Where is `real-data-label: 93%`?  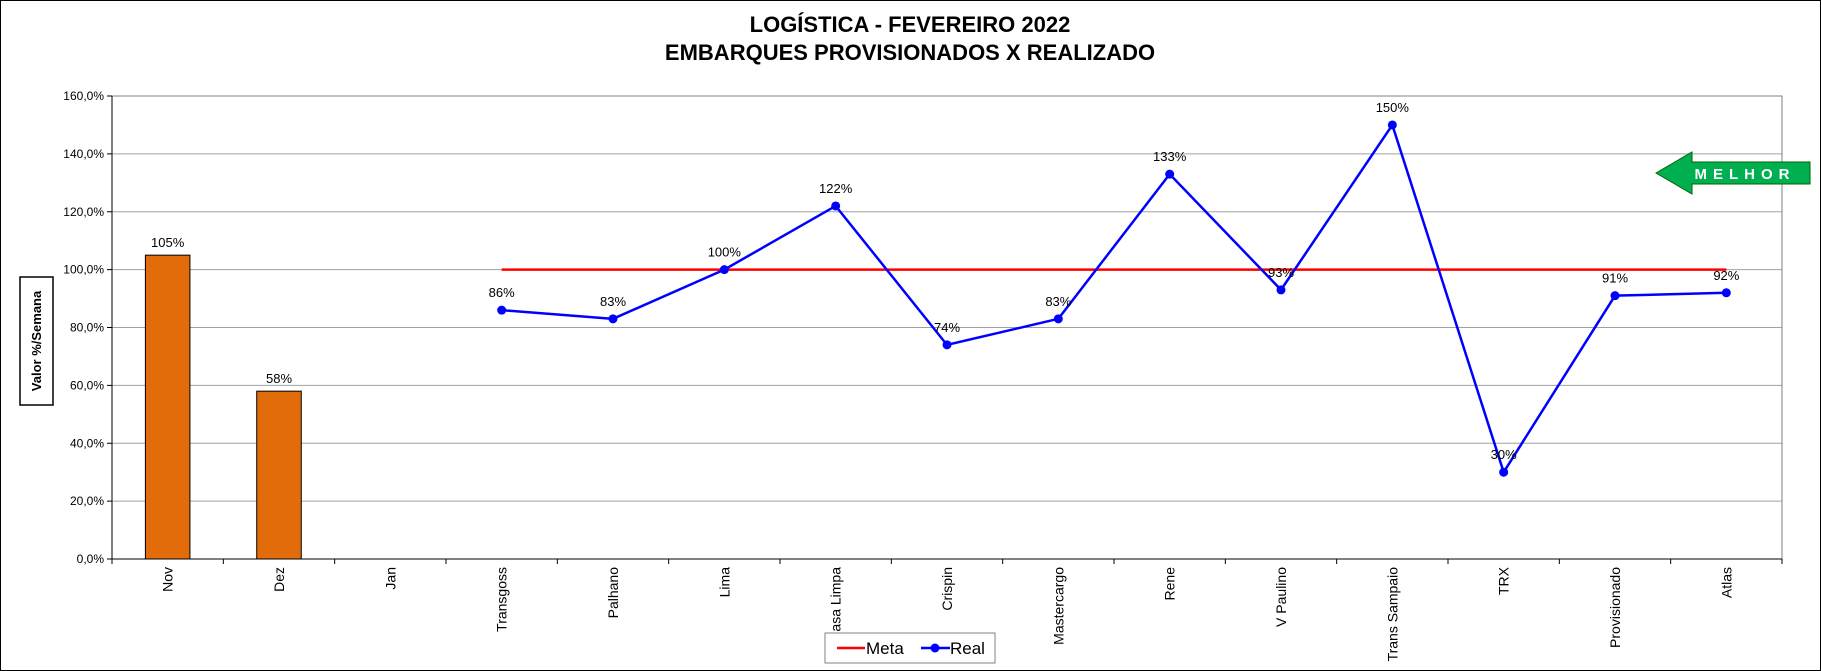 real-data-label: 93% is located at coordinates (1281, 272).